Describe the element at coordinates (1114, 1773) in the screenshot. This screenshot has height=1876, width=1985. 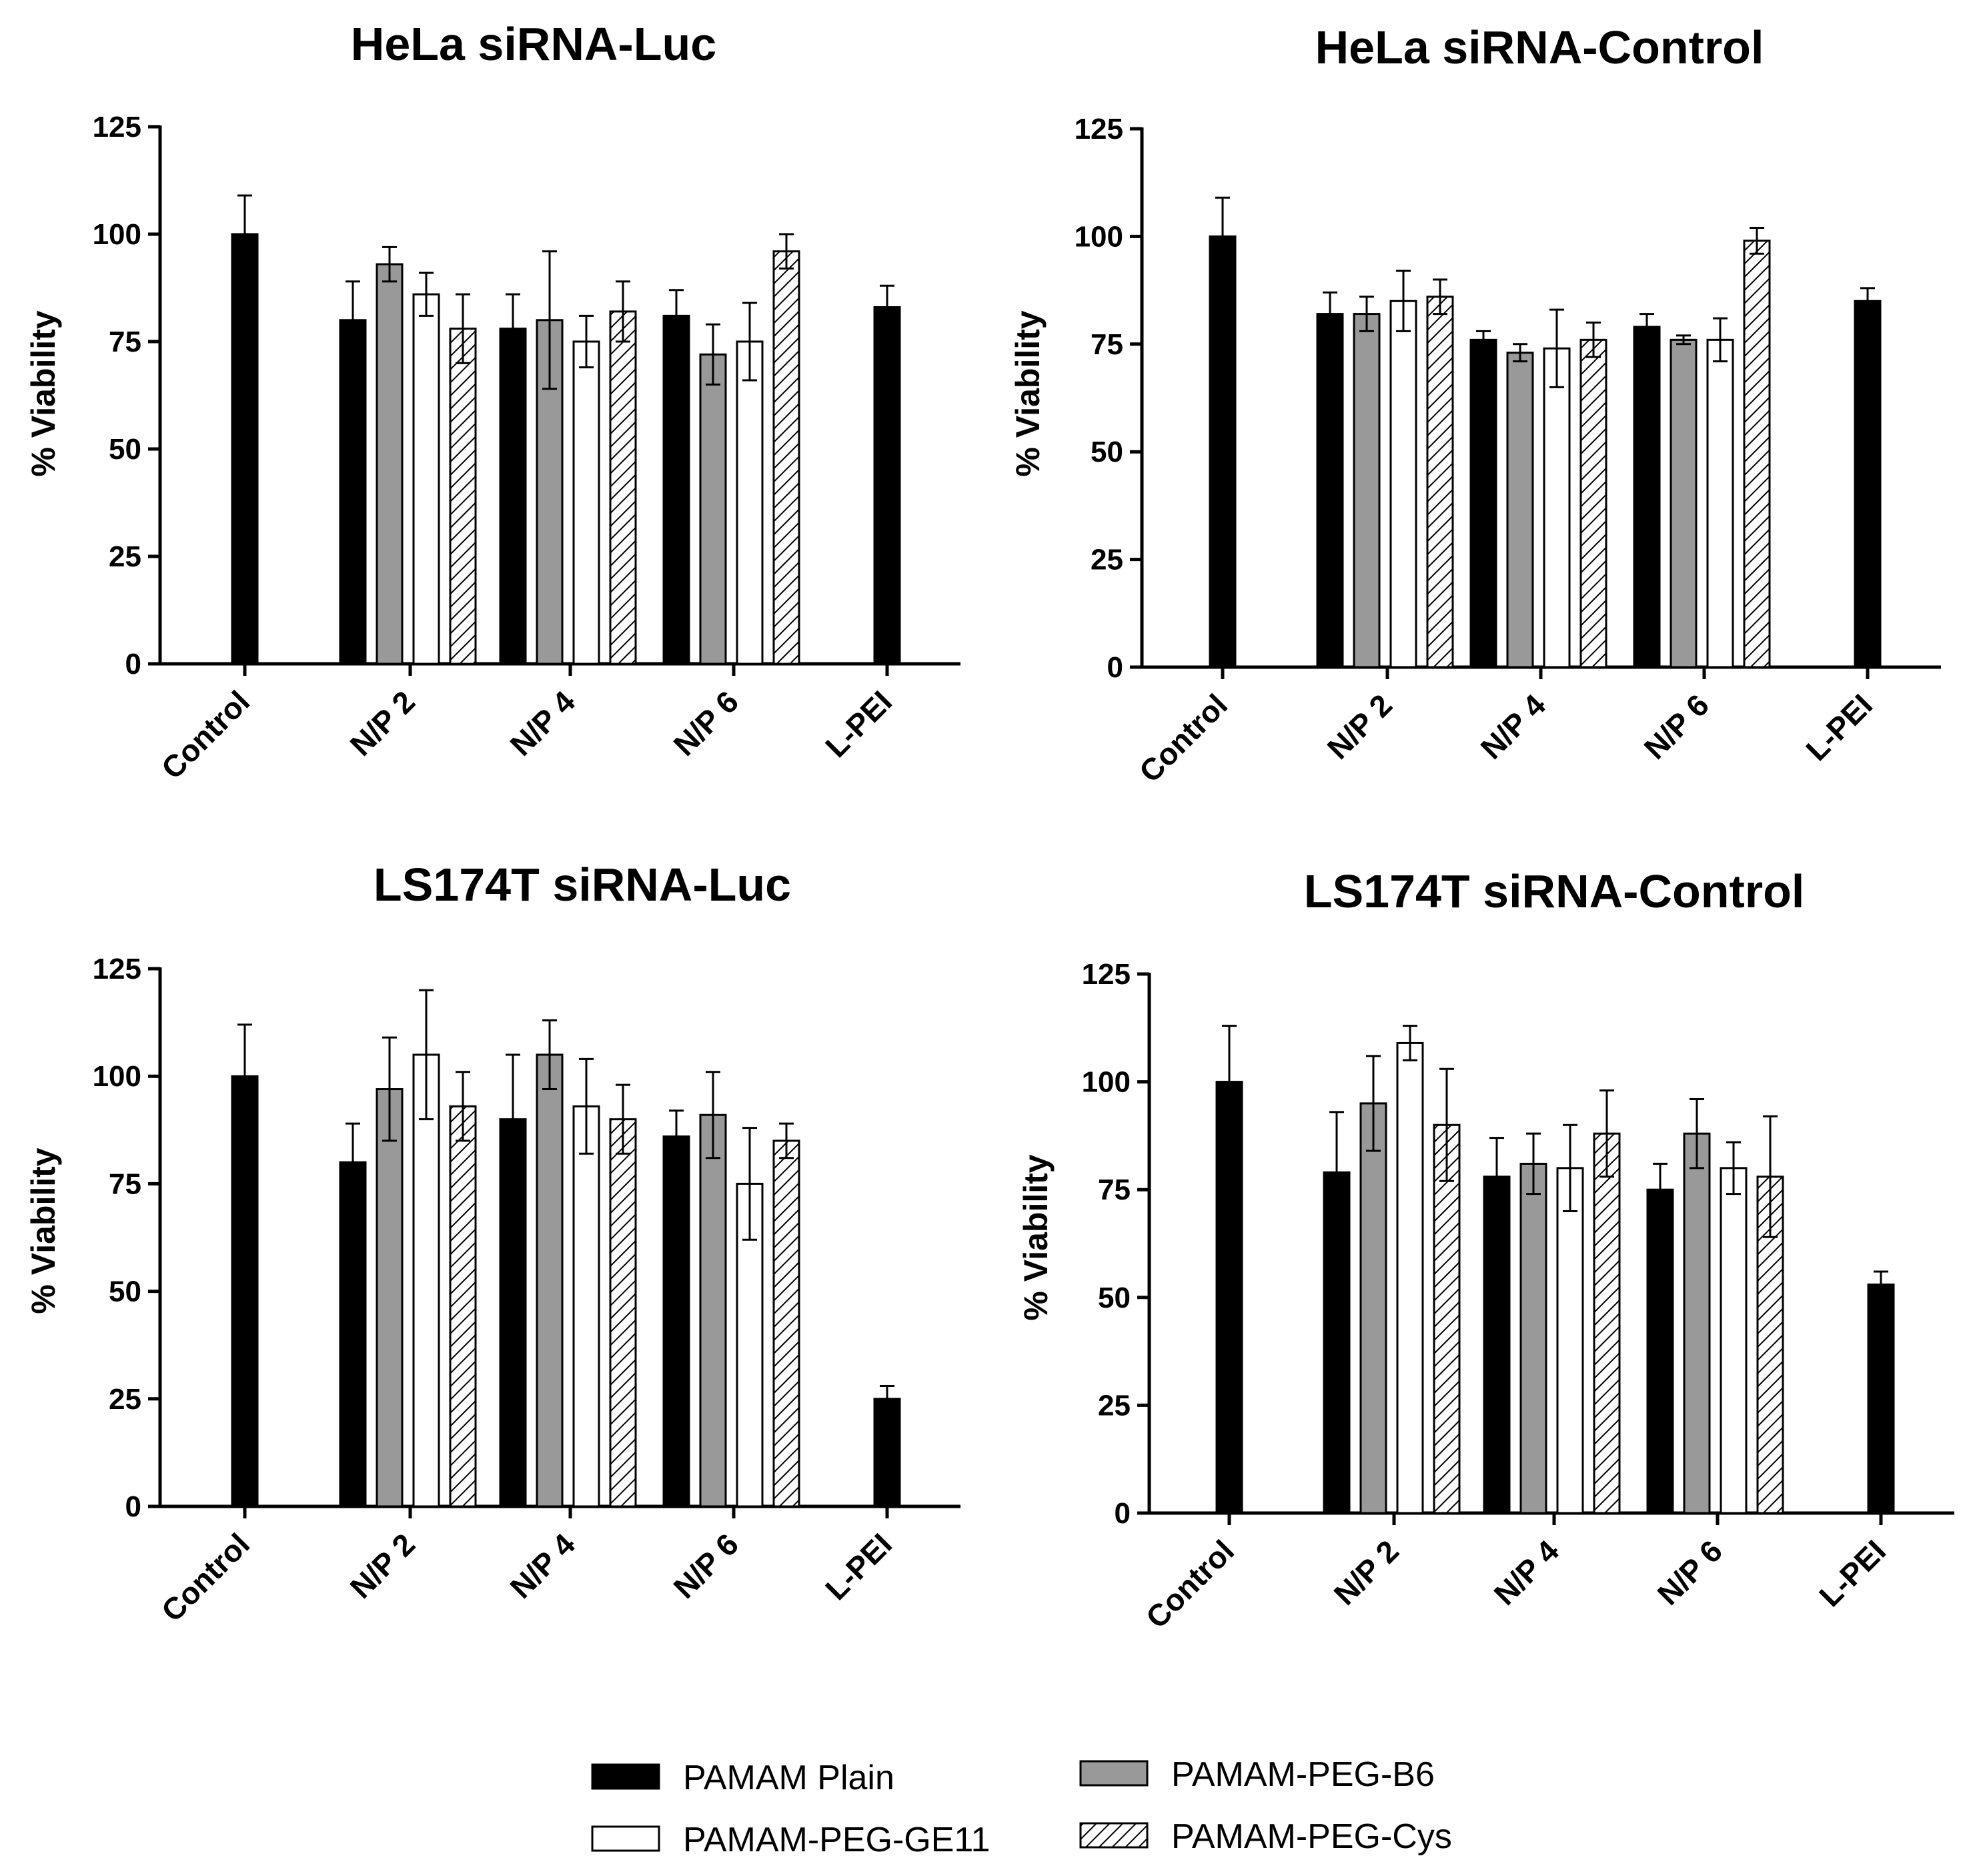
I see `legend-swatch-b6` at that location.